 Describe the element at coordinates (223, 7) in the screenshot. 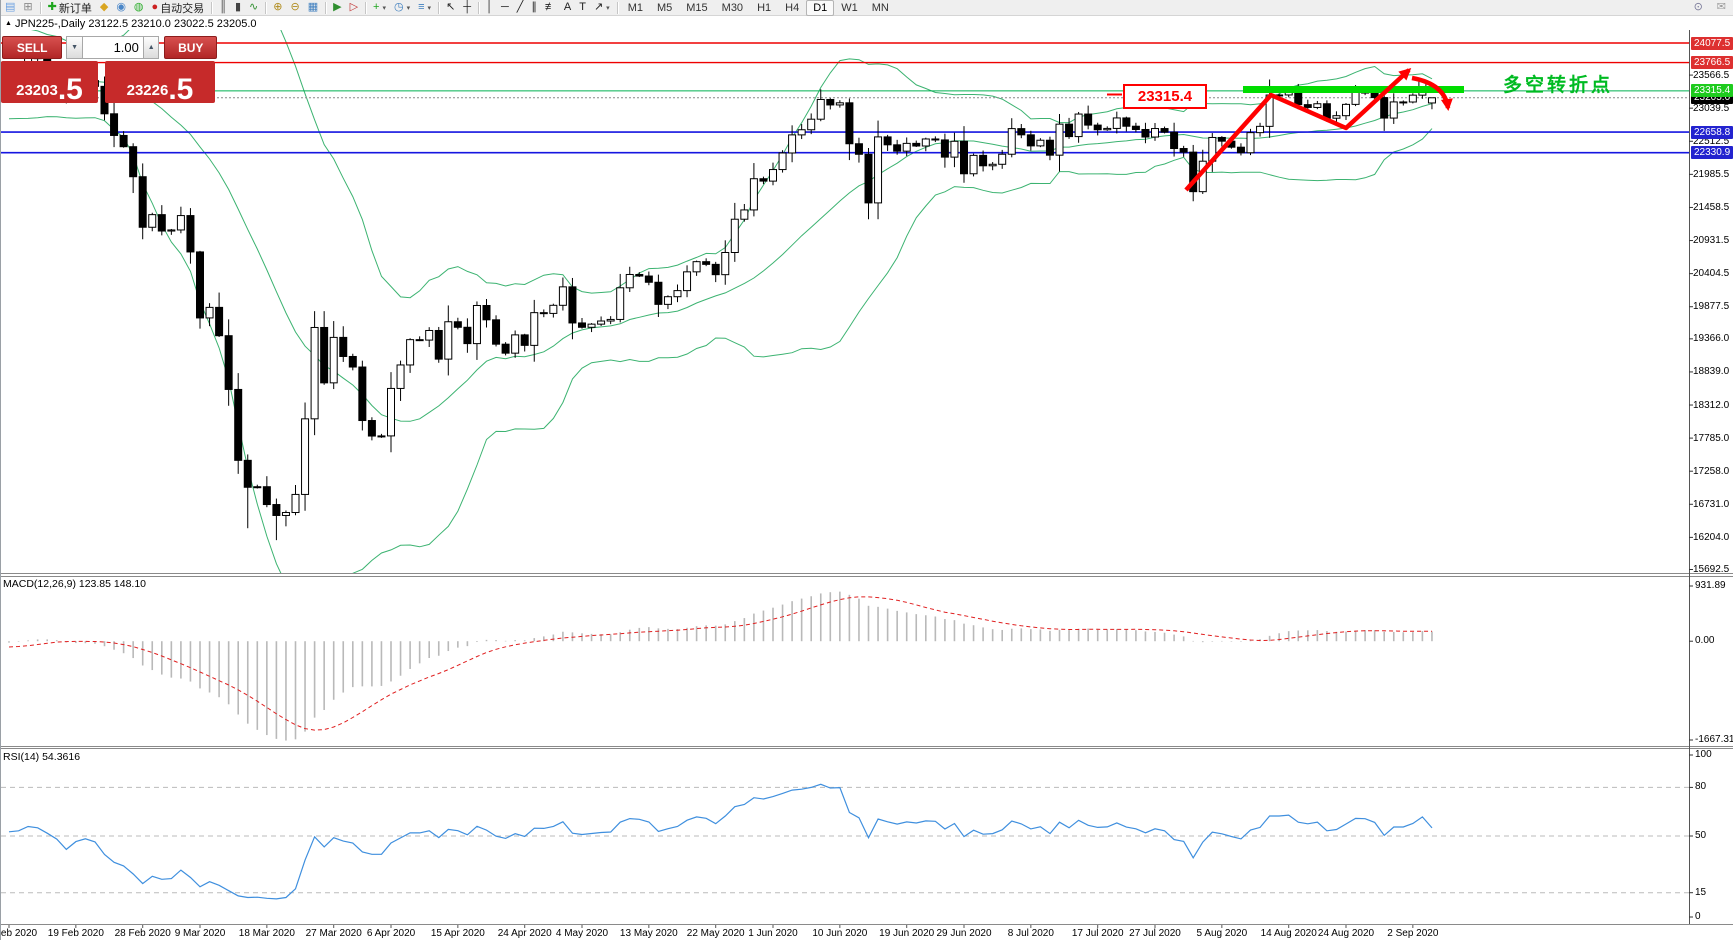

I see `bar-chart-icon: ║` at that location.